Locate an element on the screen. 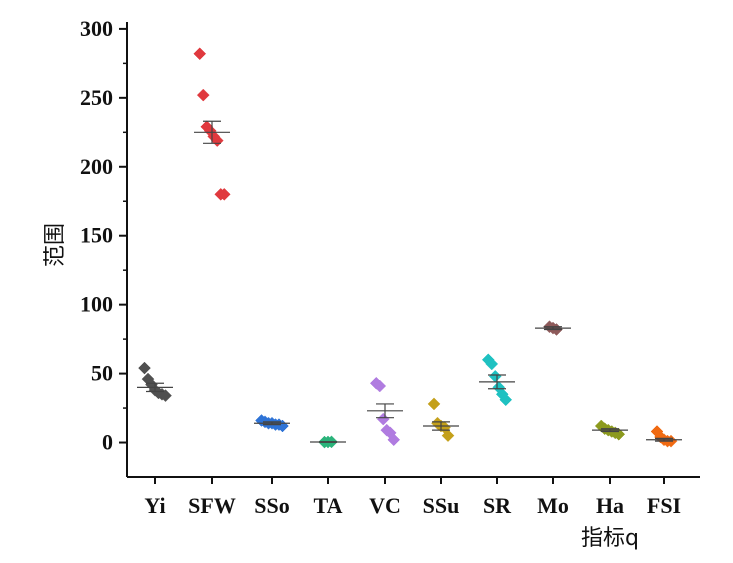  y-tick-label: 150 is located at coordinates (96, 235).